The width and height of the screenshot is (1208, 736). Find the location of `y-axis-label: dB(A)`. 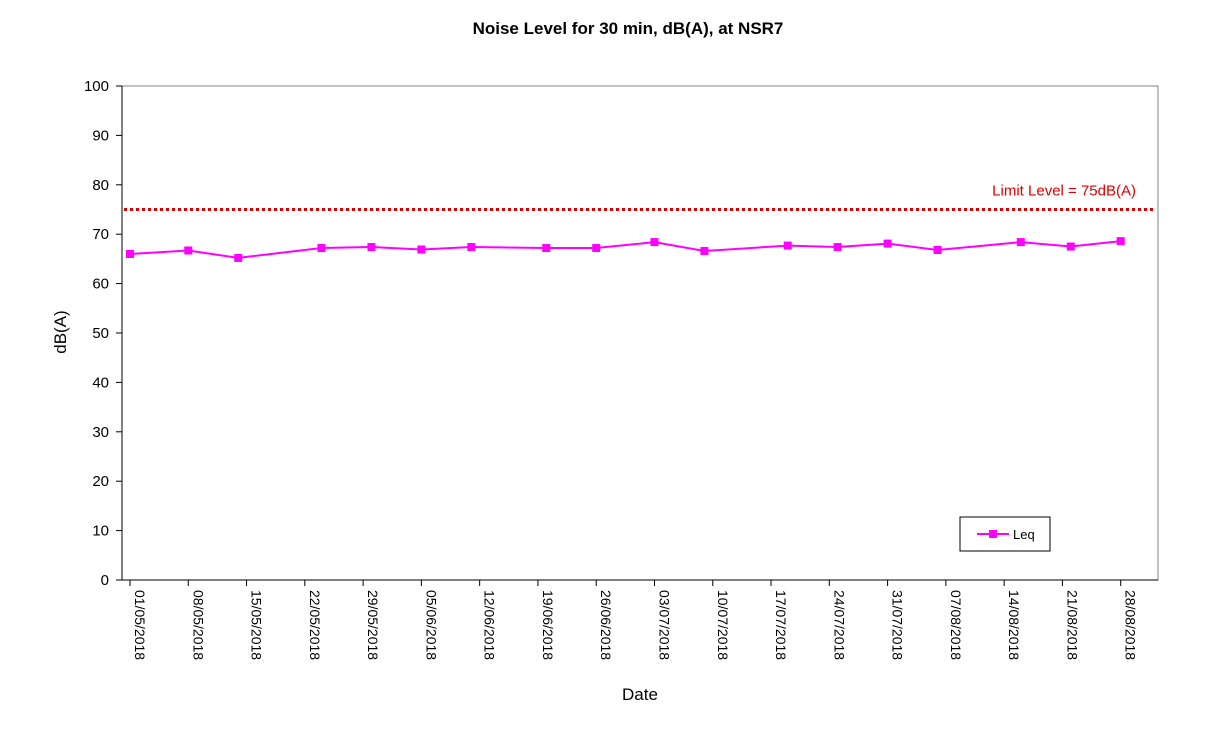

y-axis-label: dB(A) is located at coordinates (60, 331).